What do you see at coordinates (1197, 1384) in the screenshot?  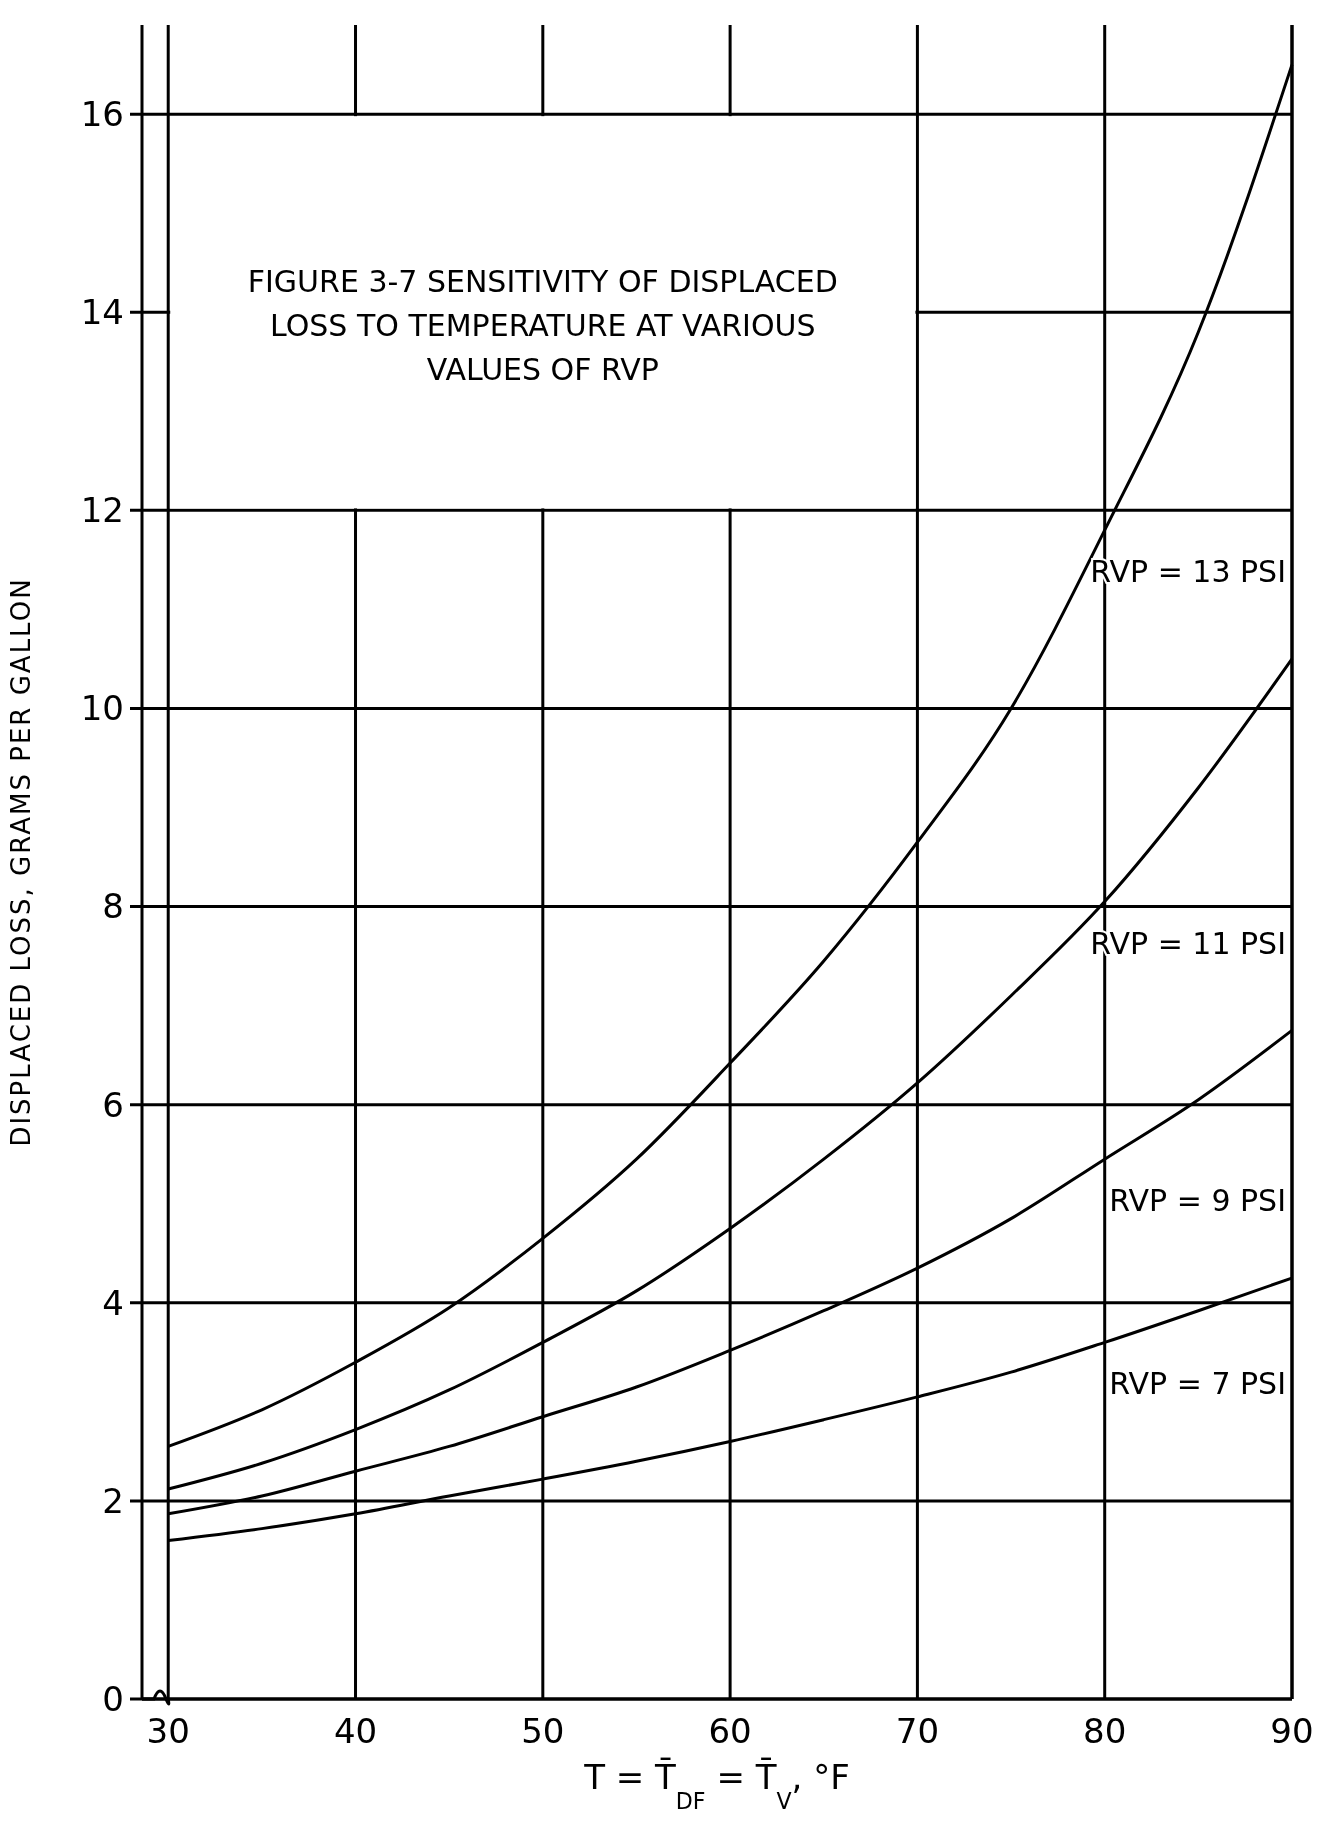 I see `series-label: RVP = 7 PSI` at bounding box center [1197, 1384].